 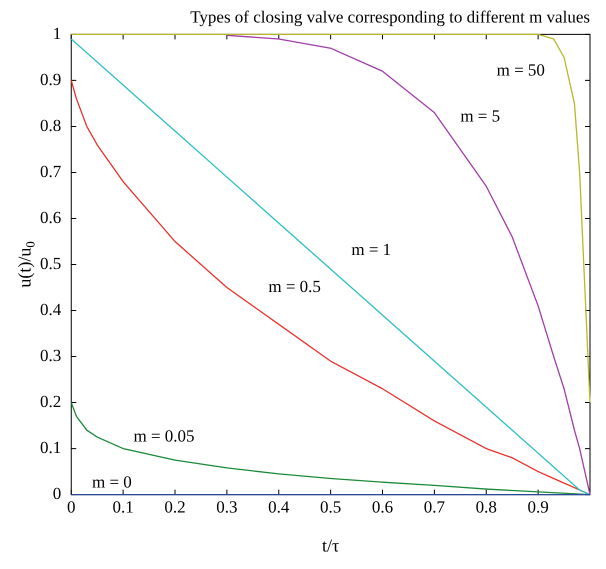 What do you see at coordinates (71, 506) in the screenshot?
I see `x-tick-label: 0` at bounding box center [71, 506].